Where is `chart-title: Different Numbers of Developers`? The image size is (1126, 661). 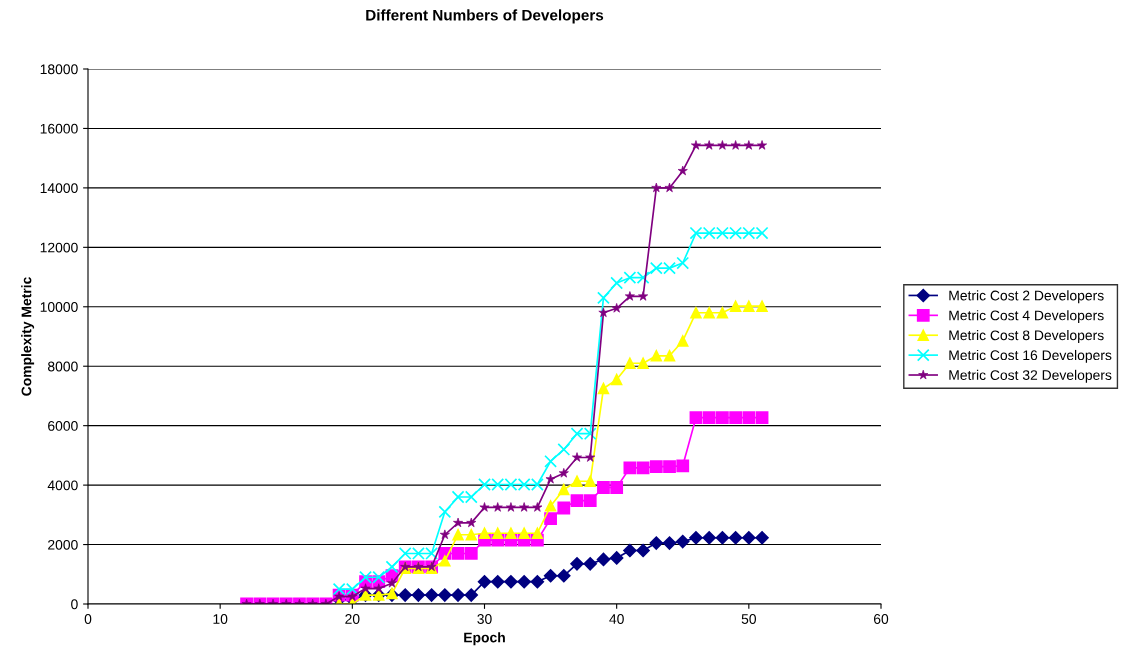 chart-title: Different Numbers of Developers is located at coordinates (485, 16).